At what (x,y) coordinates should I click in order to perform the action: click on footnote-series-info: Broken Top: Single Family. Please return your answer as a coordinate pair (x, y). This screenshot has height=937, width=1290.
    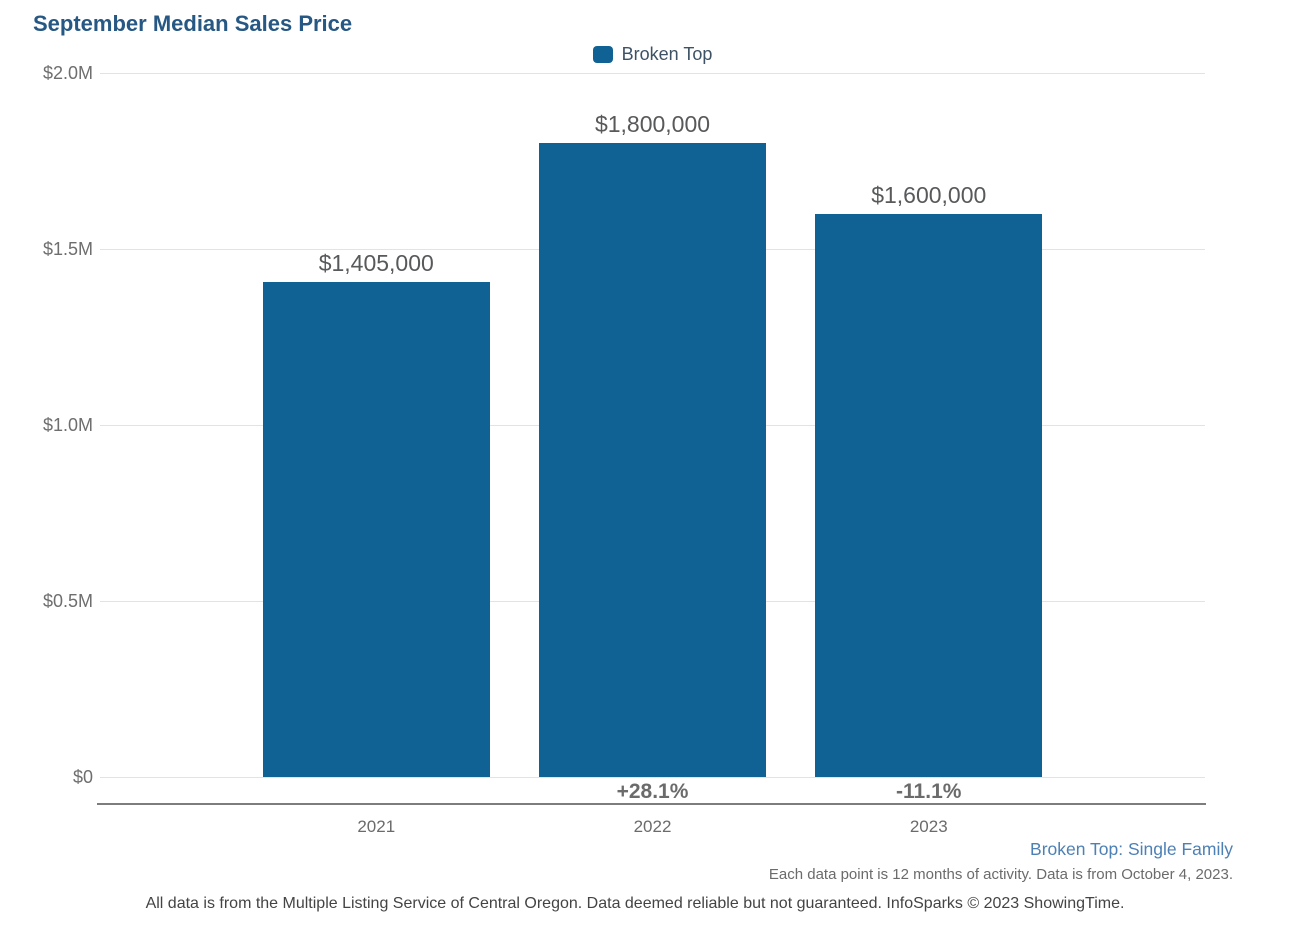
    Looking at the image, I should click on (1131, 849).